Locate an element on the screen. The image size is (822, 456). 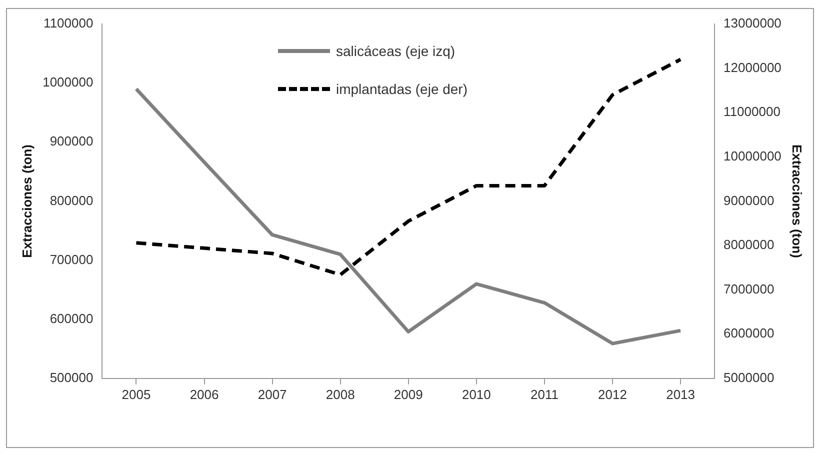
x-tick-label: 2007 is located at coordinates (272, 394).